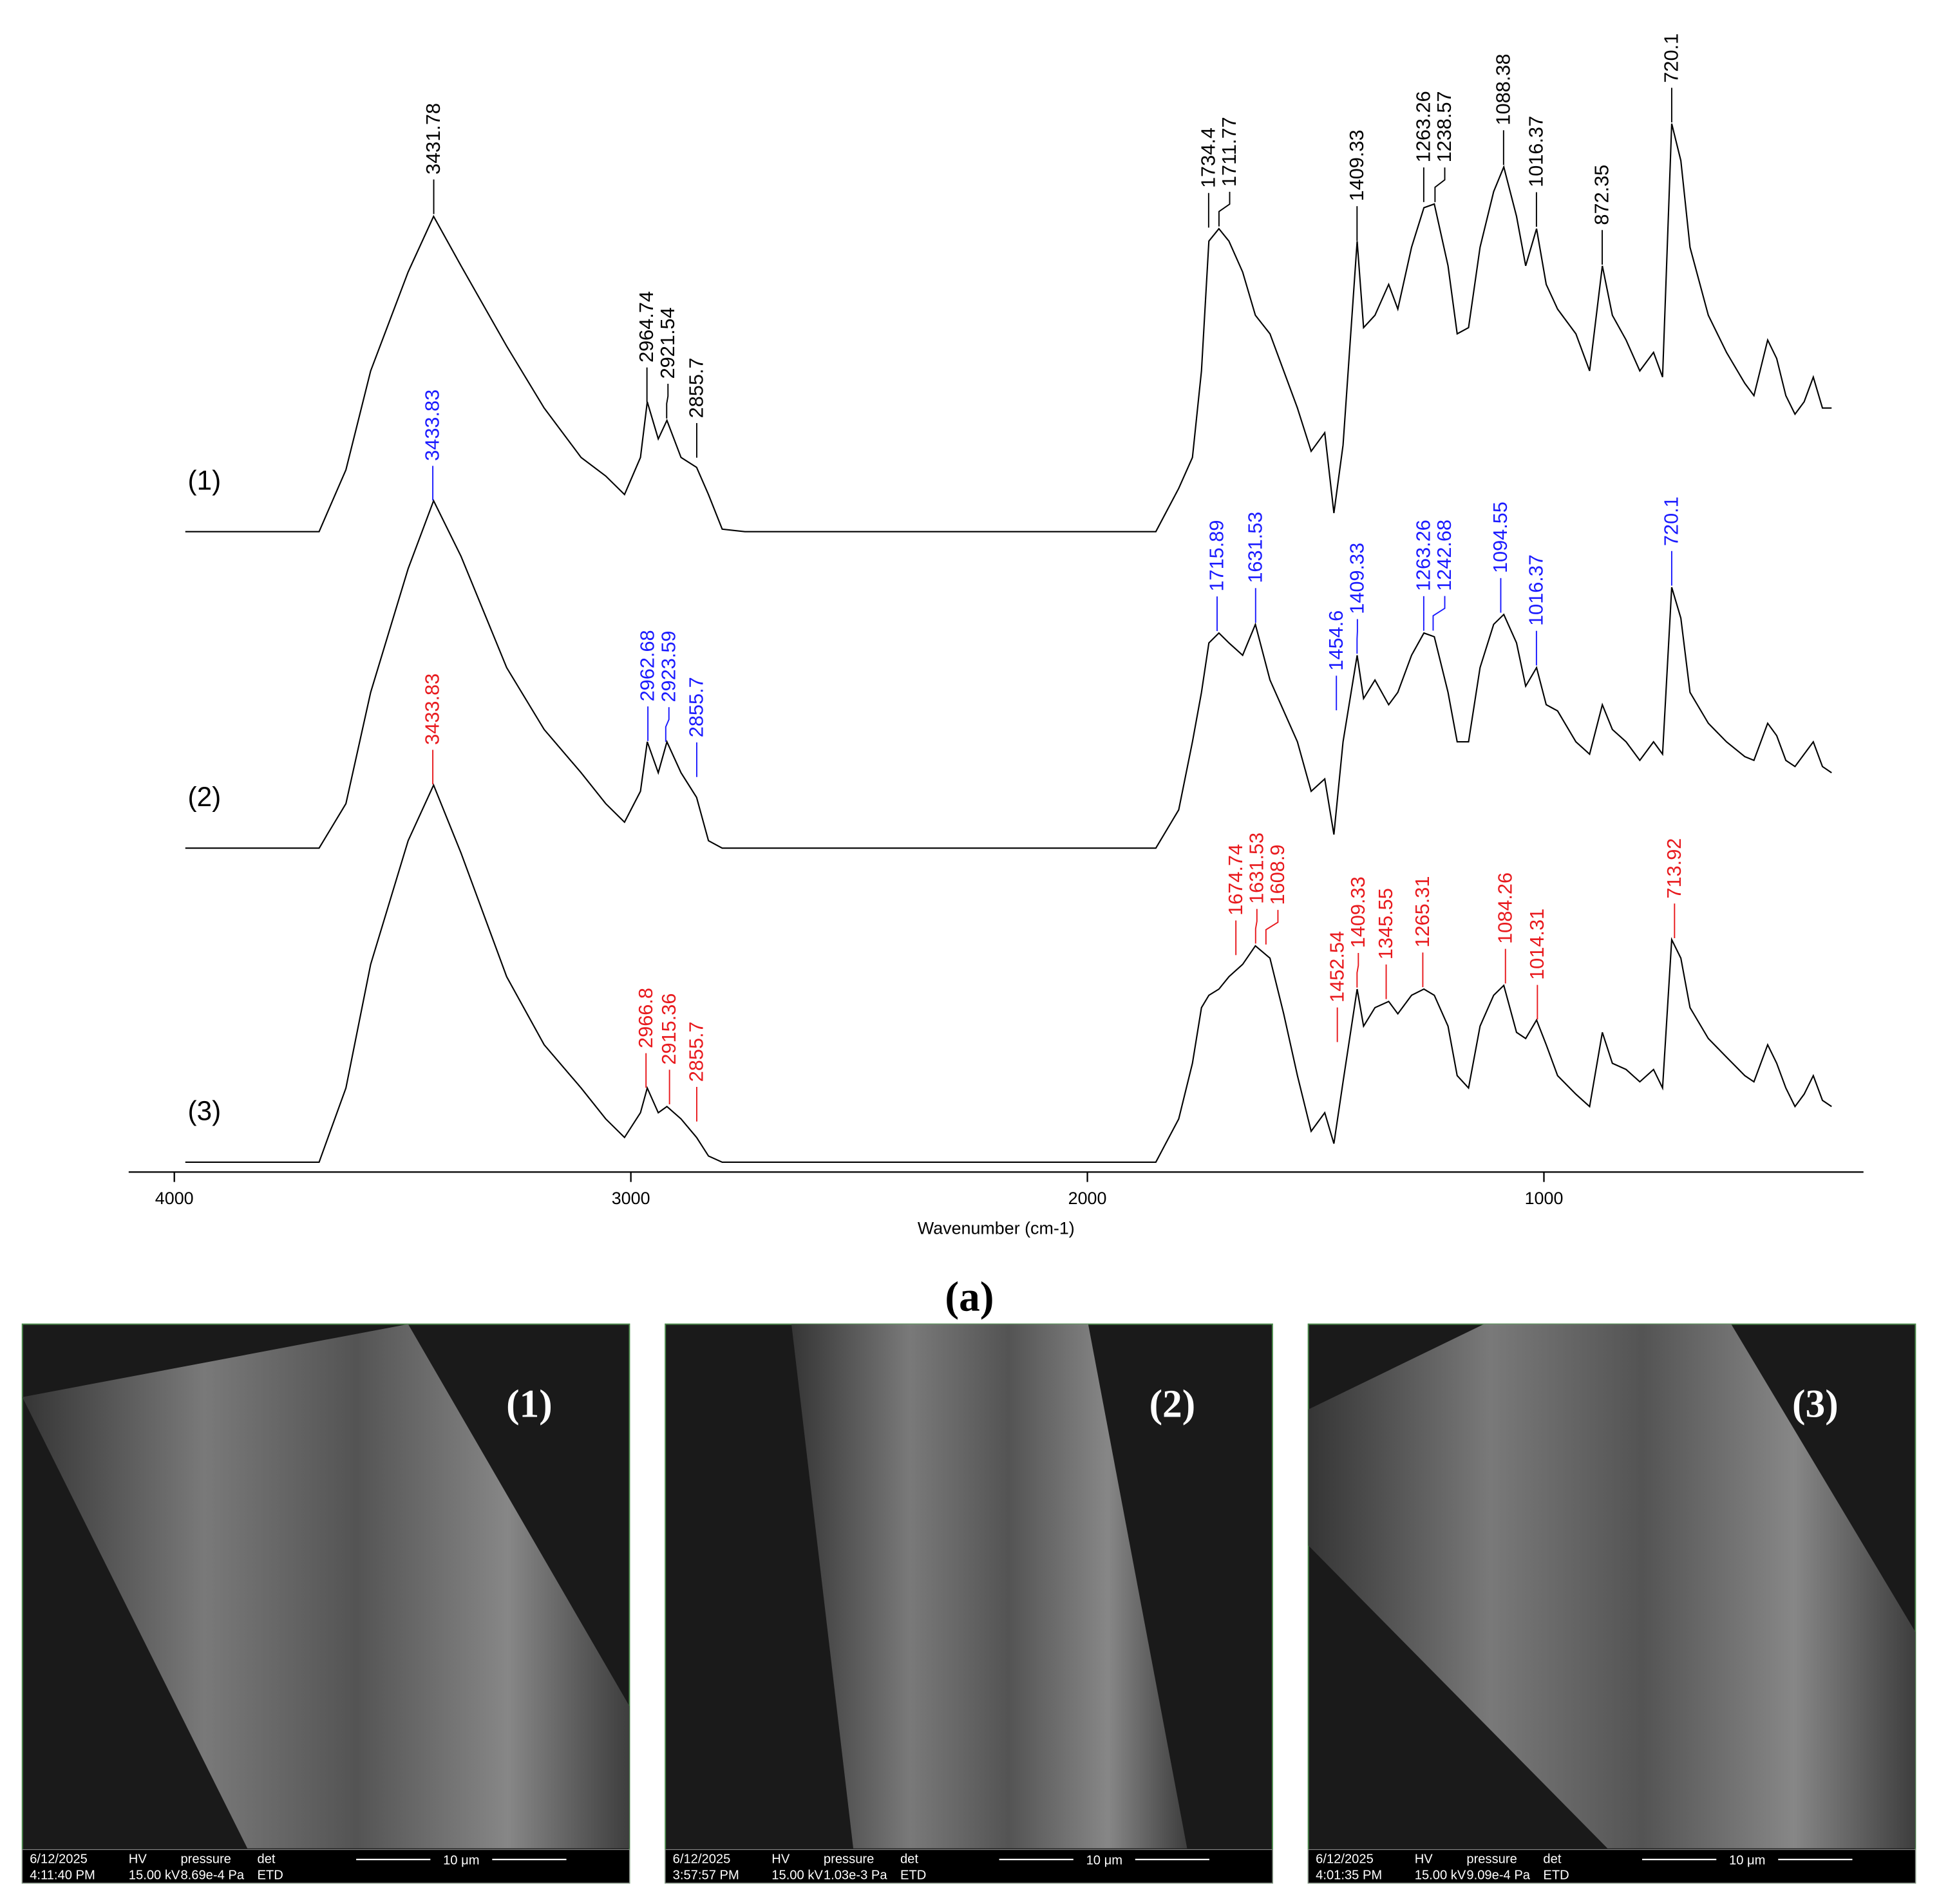 The height and width of the screenshot is (1904, 1939). What do you see at coordinates (205, 480) in the screenshot?
I see `series-label: (1)` at bounding box center [205, 480].